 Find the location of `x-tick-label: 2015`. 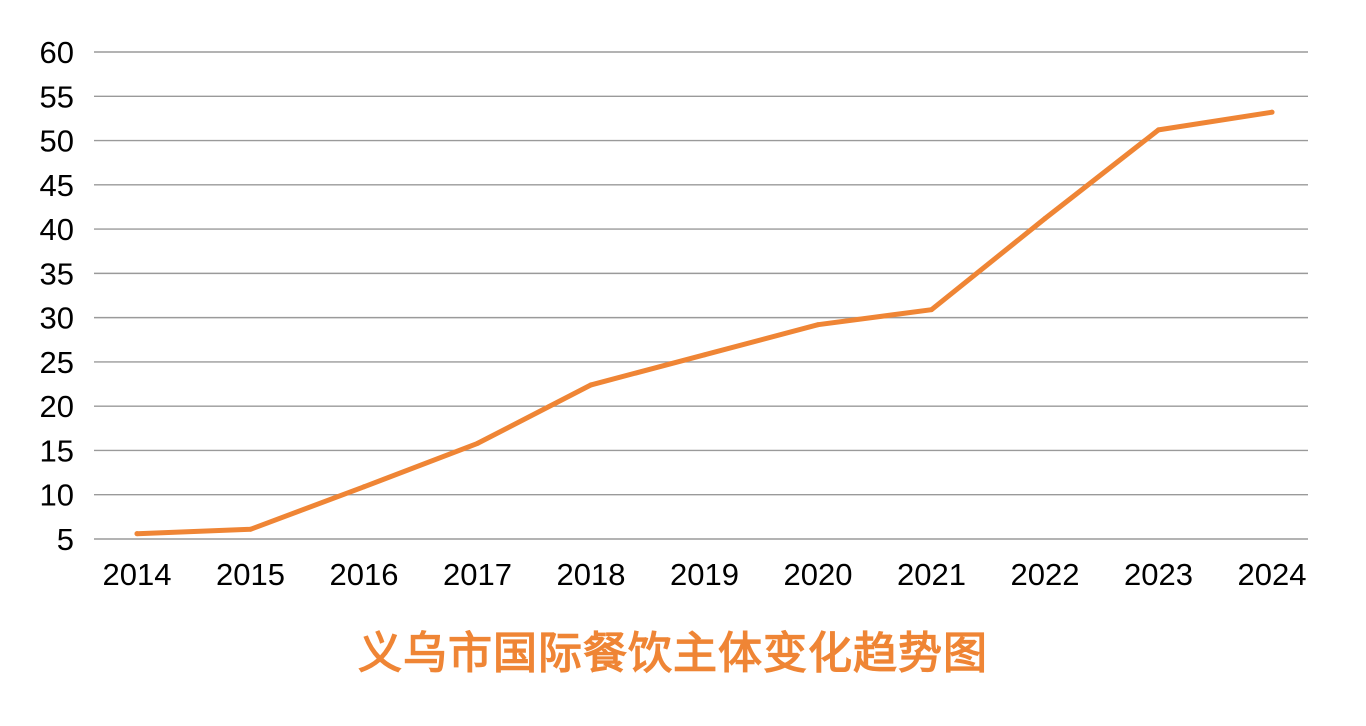

x-tick-label: 2015 is located at coordinates (250, 574).